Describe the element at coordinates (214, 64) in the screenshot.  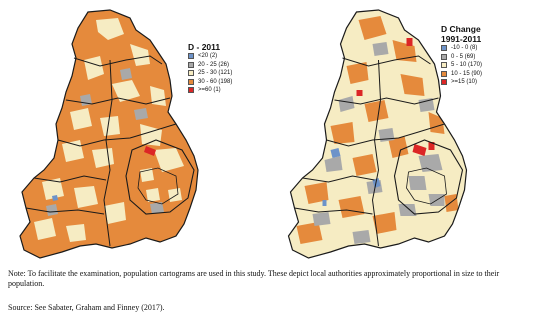
I see `legend-item-label: 20 - 25 (26)` at that location.